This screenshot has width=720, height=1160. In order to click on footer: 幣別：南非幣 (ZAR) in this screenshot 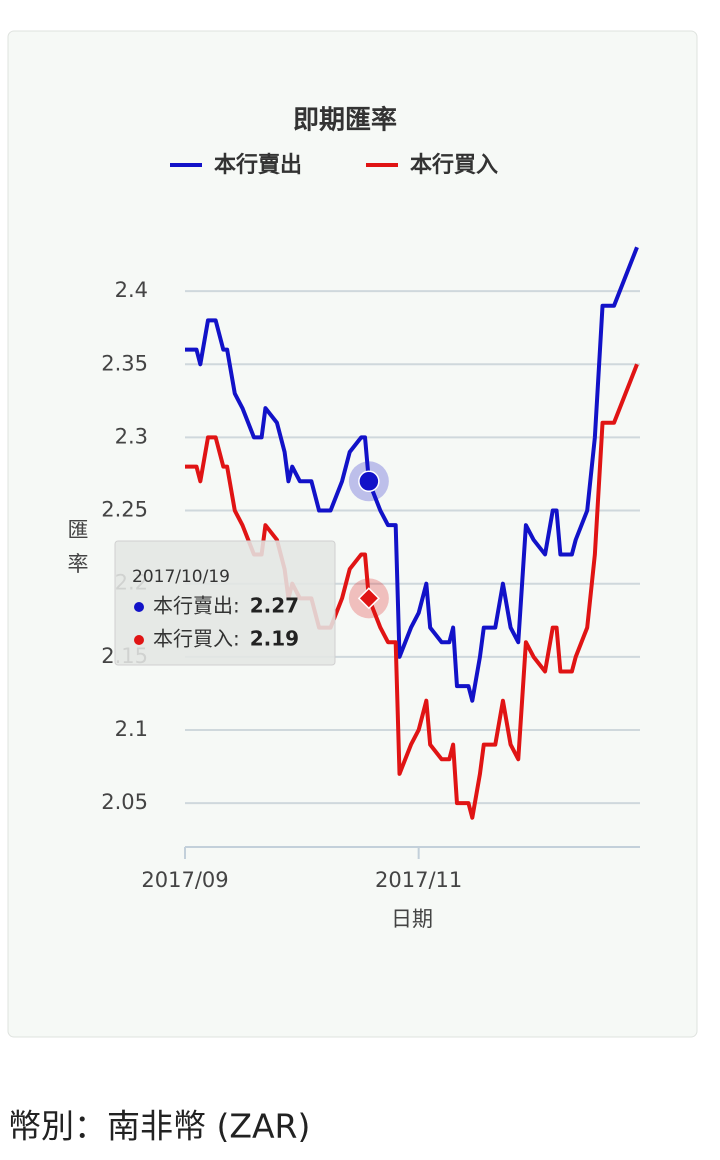, I will do `click(159, 1126)`.